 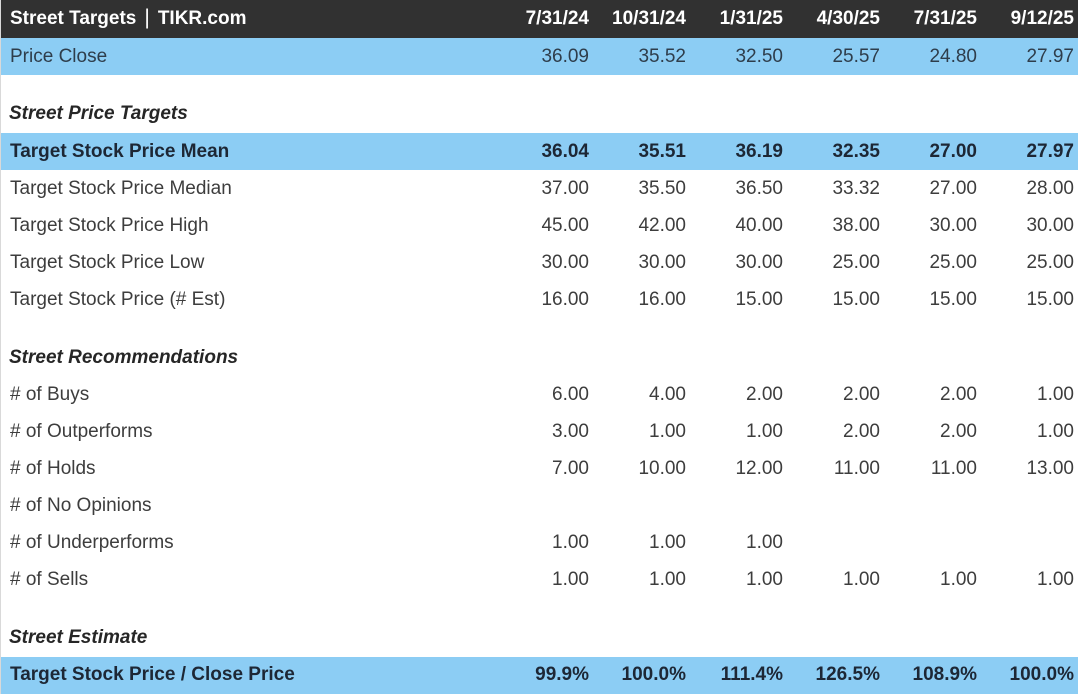 What do you see at coordinates (953, 56) in the screenshot?
I see `value-cell: 24.80` at bounding box center [953, 56].